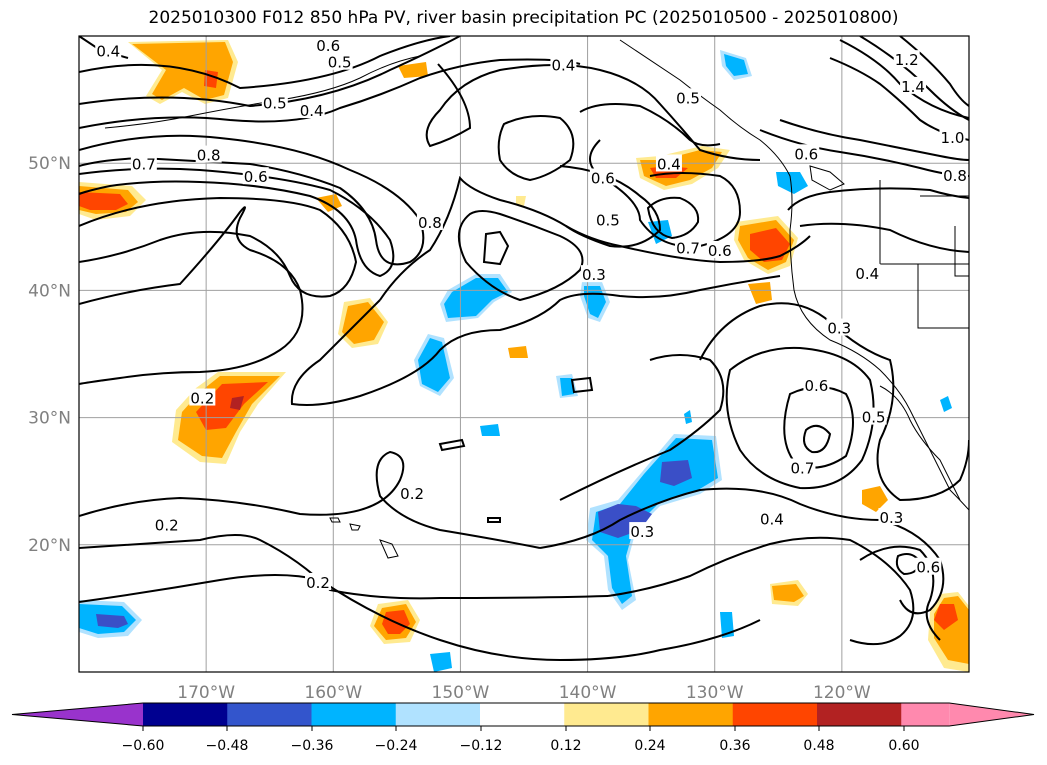 Image resolution: width=1047 pixels, height=765 pixels. Describe the element at coordinates (565, 746) in the screenshot. I see `colorbar-tick-label: 0.12` at that location.